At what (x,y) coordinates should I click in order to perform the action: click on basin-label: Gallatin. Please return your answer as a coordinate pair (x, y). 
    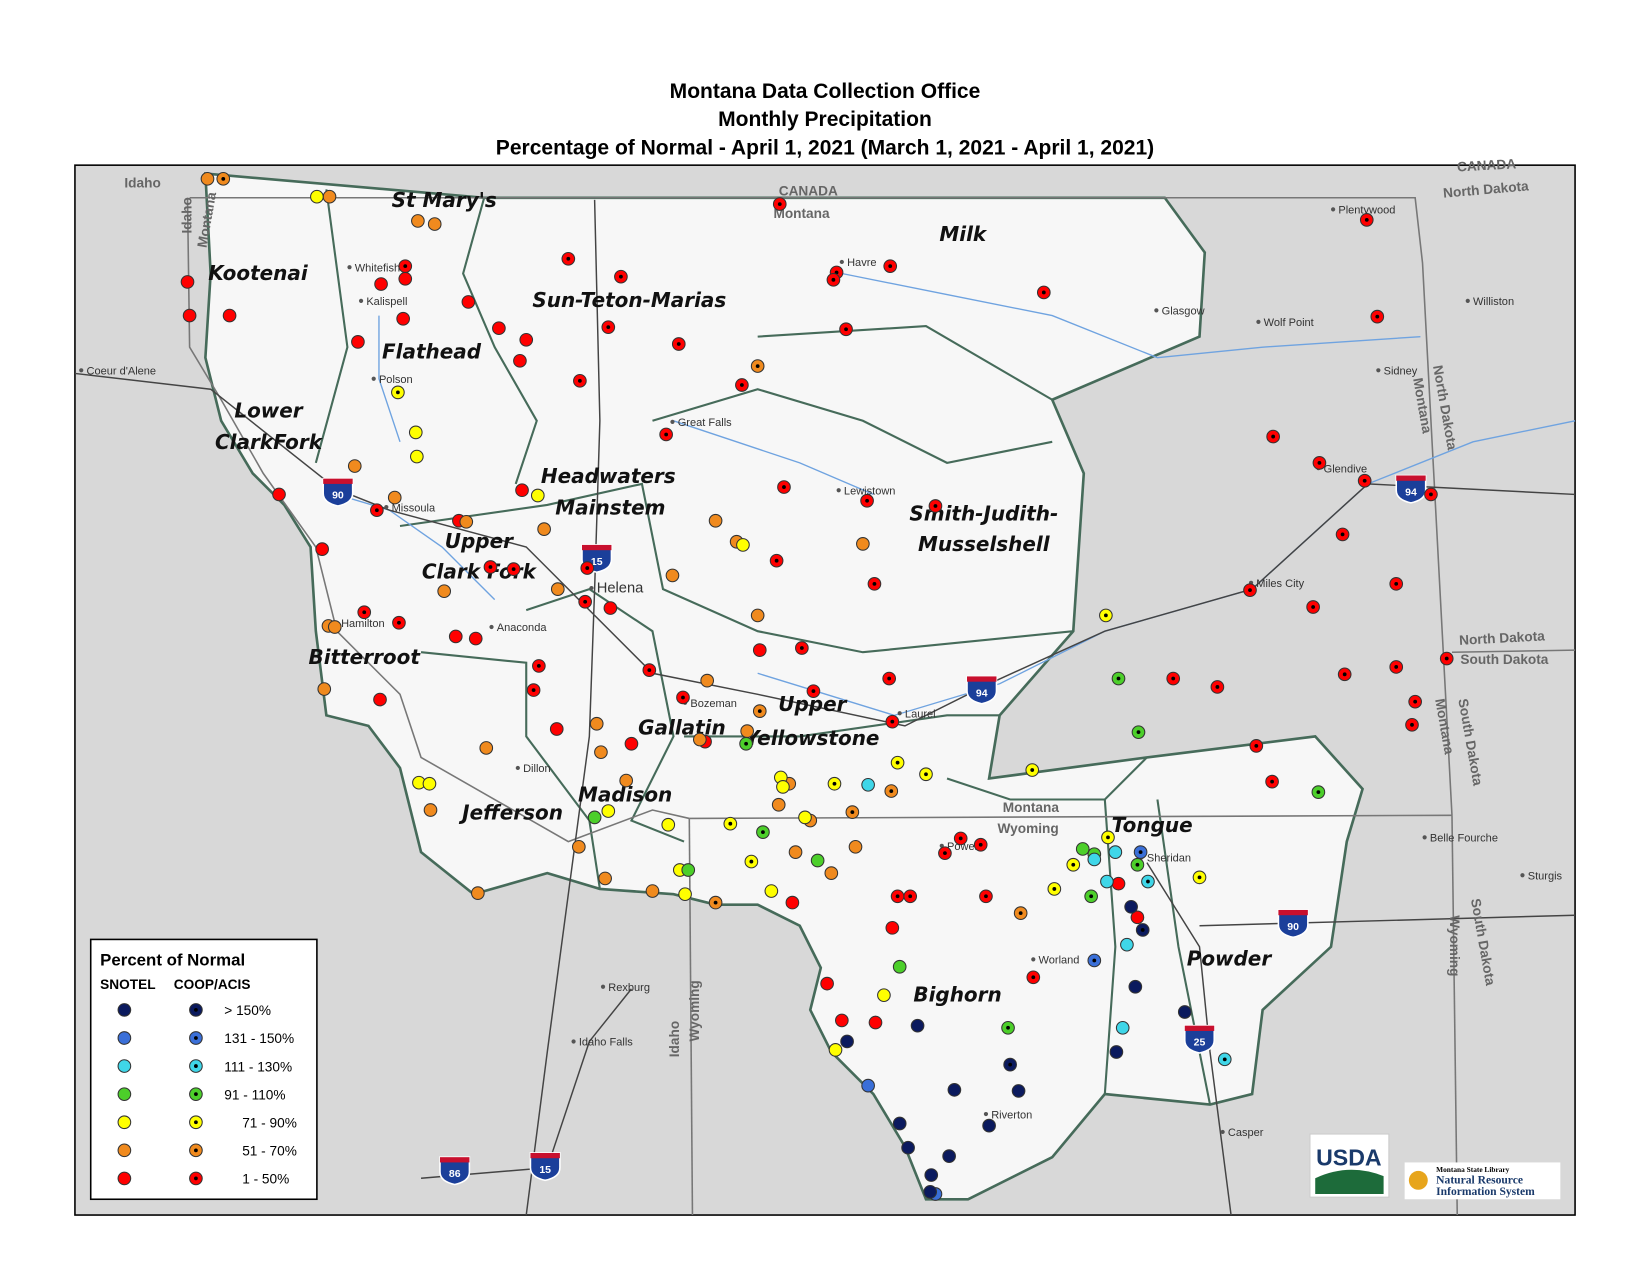
    Looking at the image, I should click on (682, 727).